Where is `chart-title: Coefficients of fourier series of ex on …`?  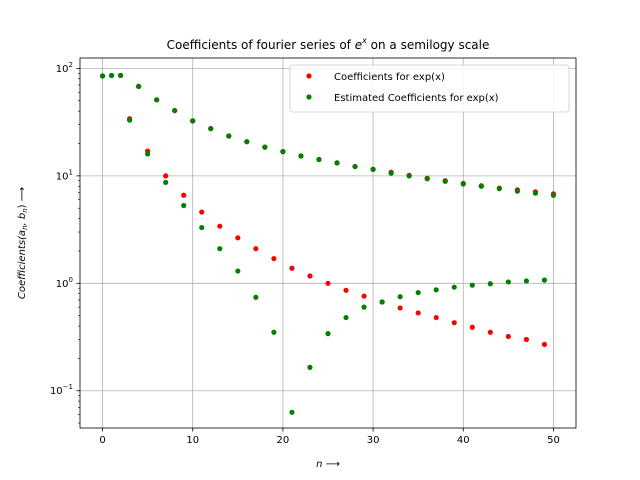
chart-title: Coefficients of fourier series of ex on … is located at coordinates (328, 44).